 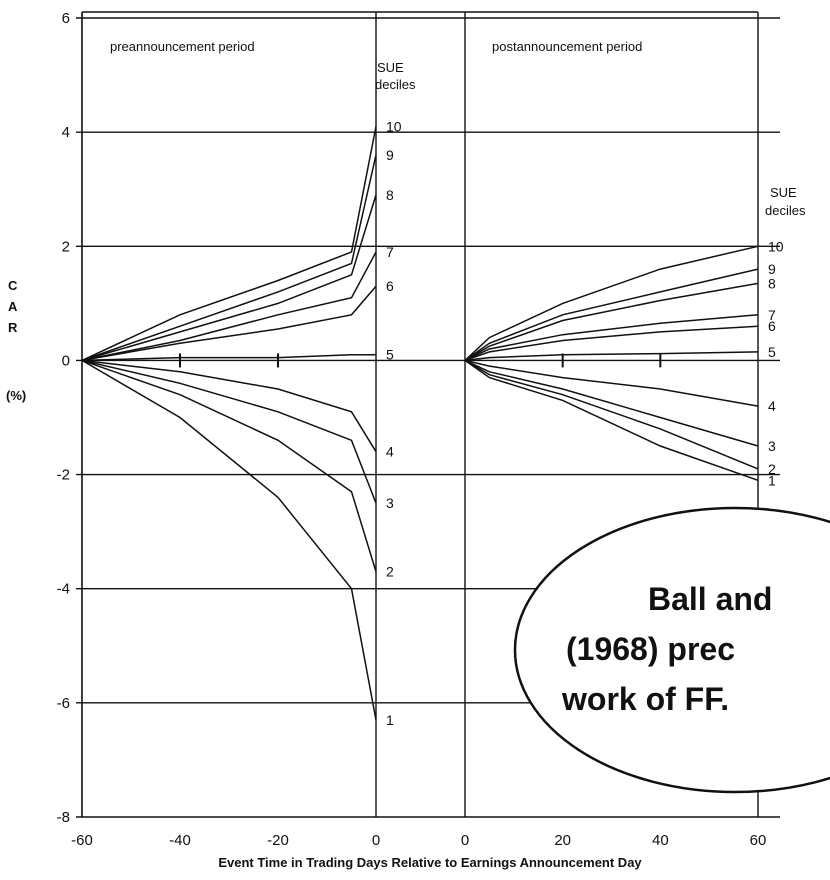 I want to click on decile-label-1-2: 2, so click(x=772, y=469).